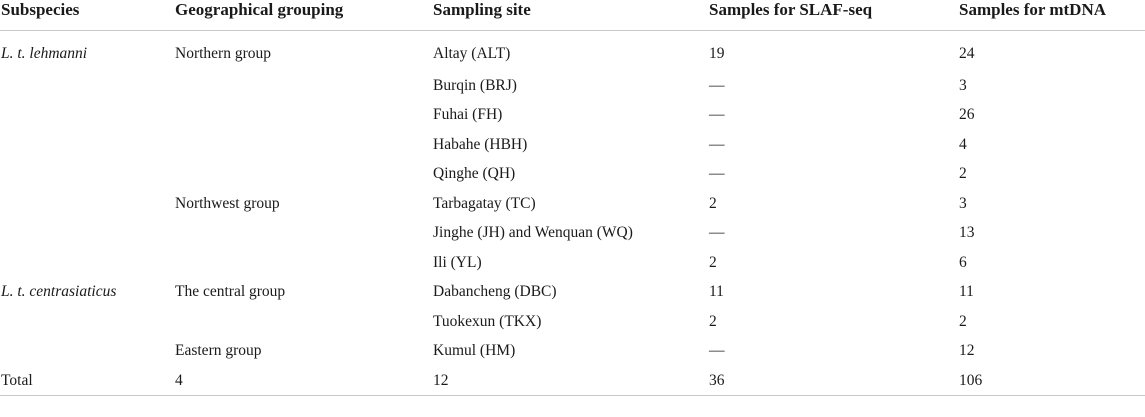  I want to click on cell-subspecies: L. t. centrasiaticus, so click(59, 292).